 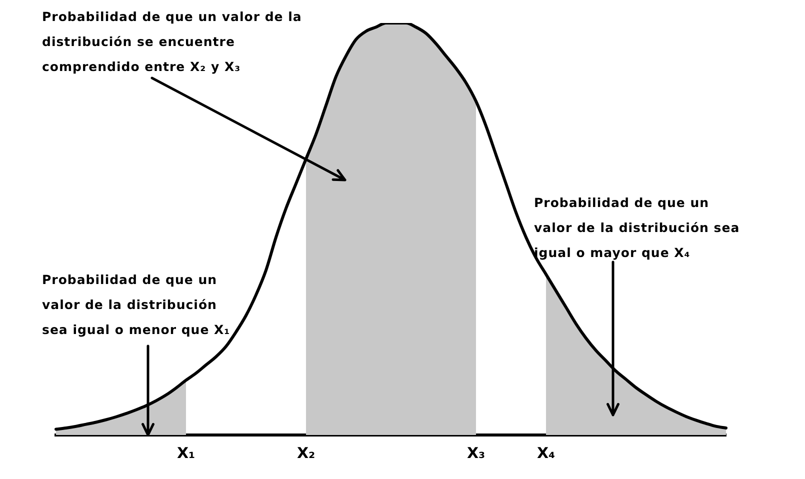 What do you see at coordinates (476, 453) in the screenshot?
I see `x-tick-label: X₃` at bounding box center [476, 453].